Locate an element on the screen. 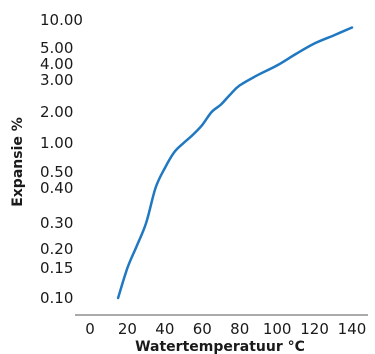  y-axis-title: Expansie % is located at coordinates (18, 162).